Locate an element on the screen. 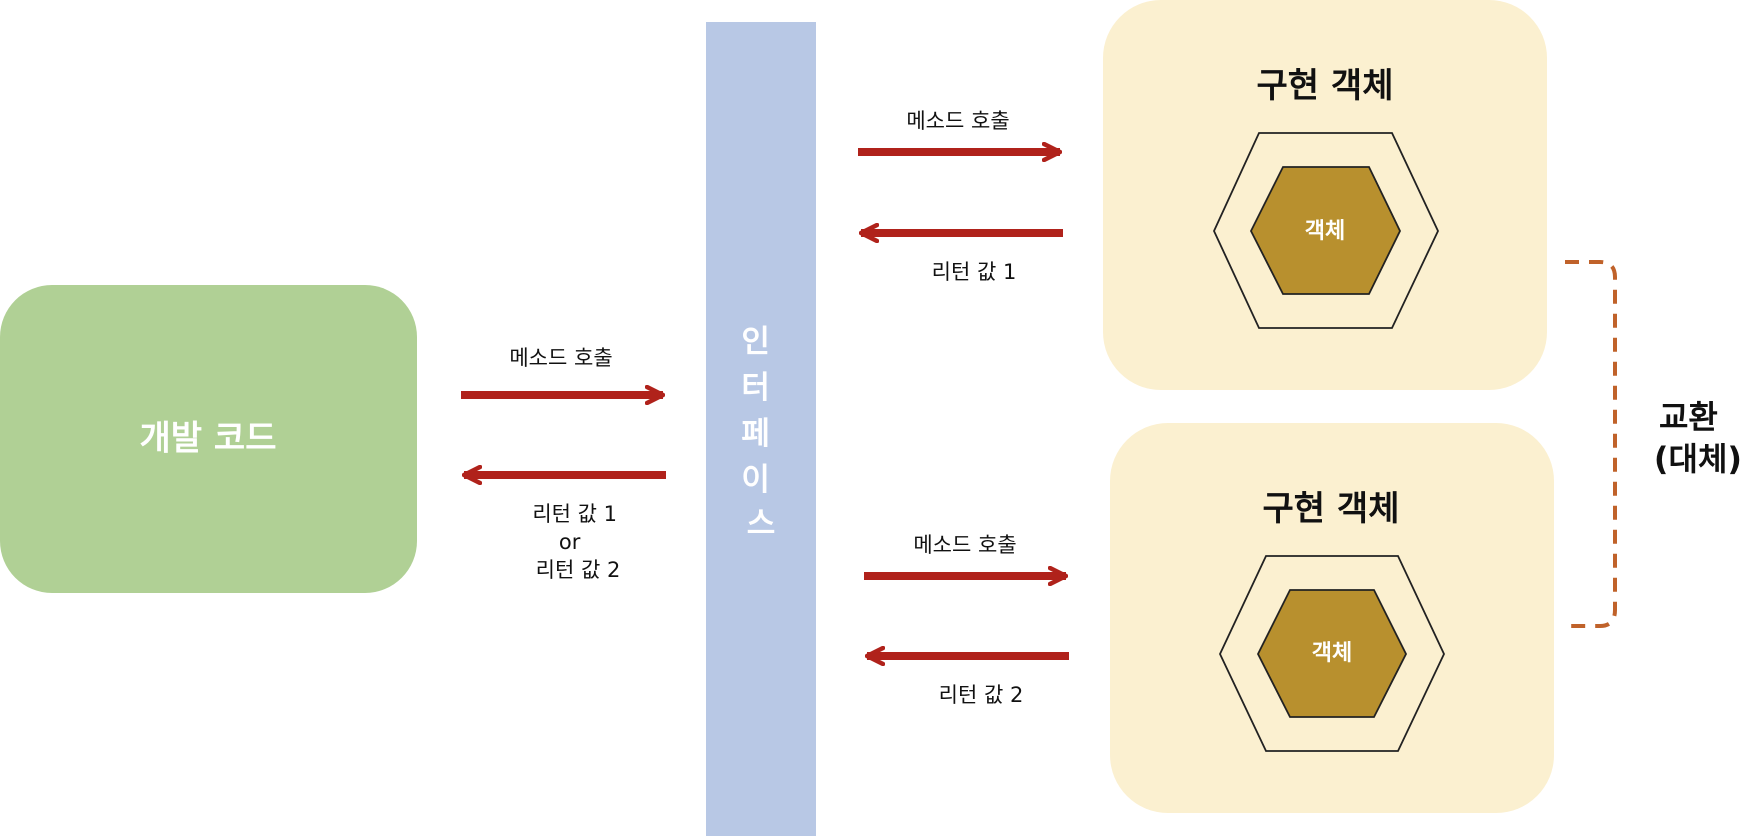 The image size is (1760, 836). dev-code-box: 개발 코드 is located at coordinates (208, 439).